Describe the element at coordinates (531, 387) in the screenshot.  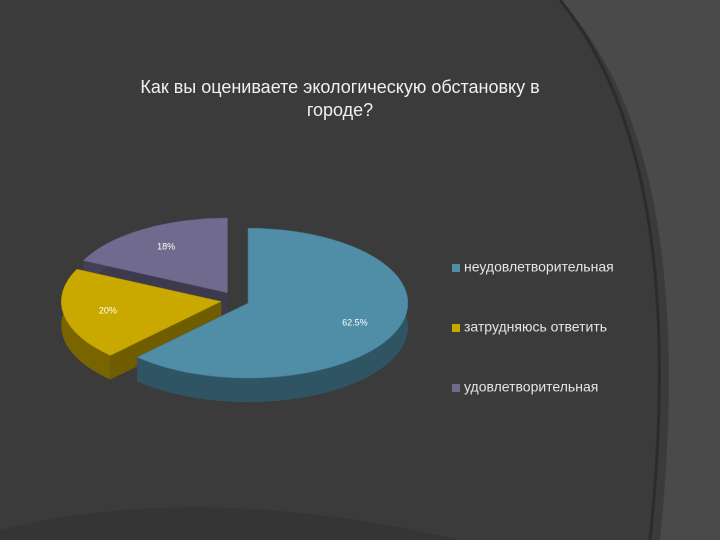
I see `legend-label: удовлетворительная` at that location.